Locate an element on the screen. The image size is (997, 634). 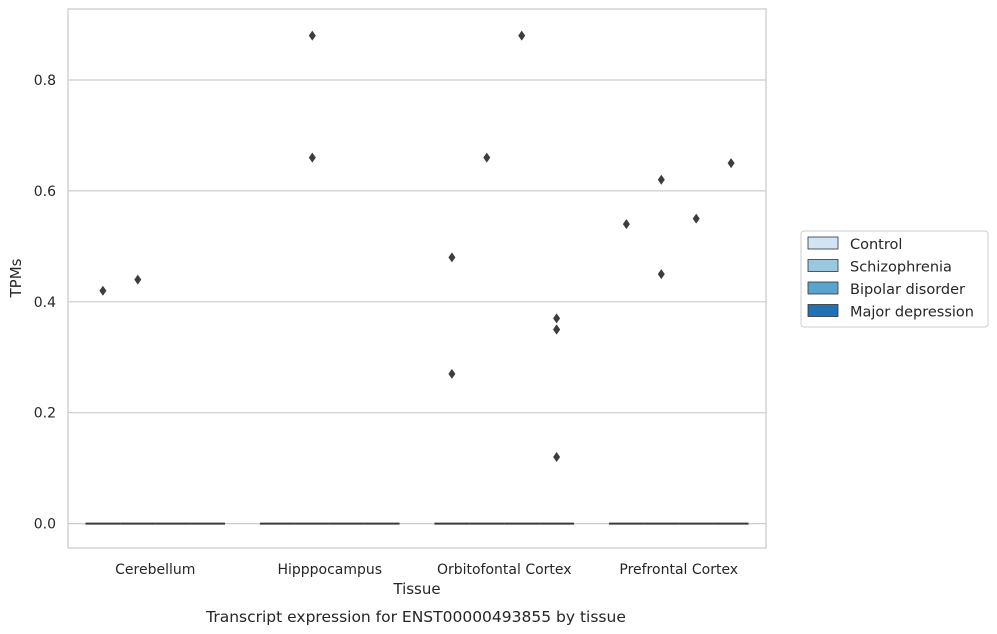
legend-entry: Control is located at coordinates (876, 245).